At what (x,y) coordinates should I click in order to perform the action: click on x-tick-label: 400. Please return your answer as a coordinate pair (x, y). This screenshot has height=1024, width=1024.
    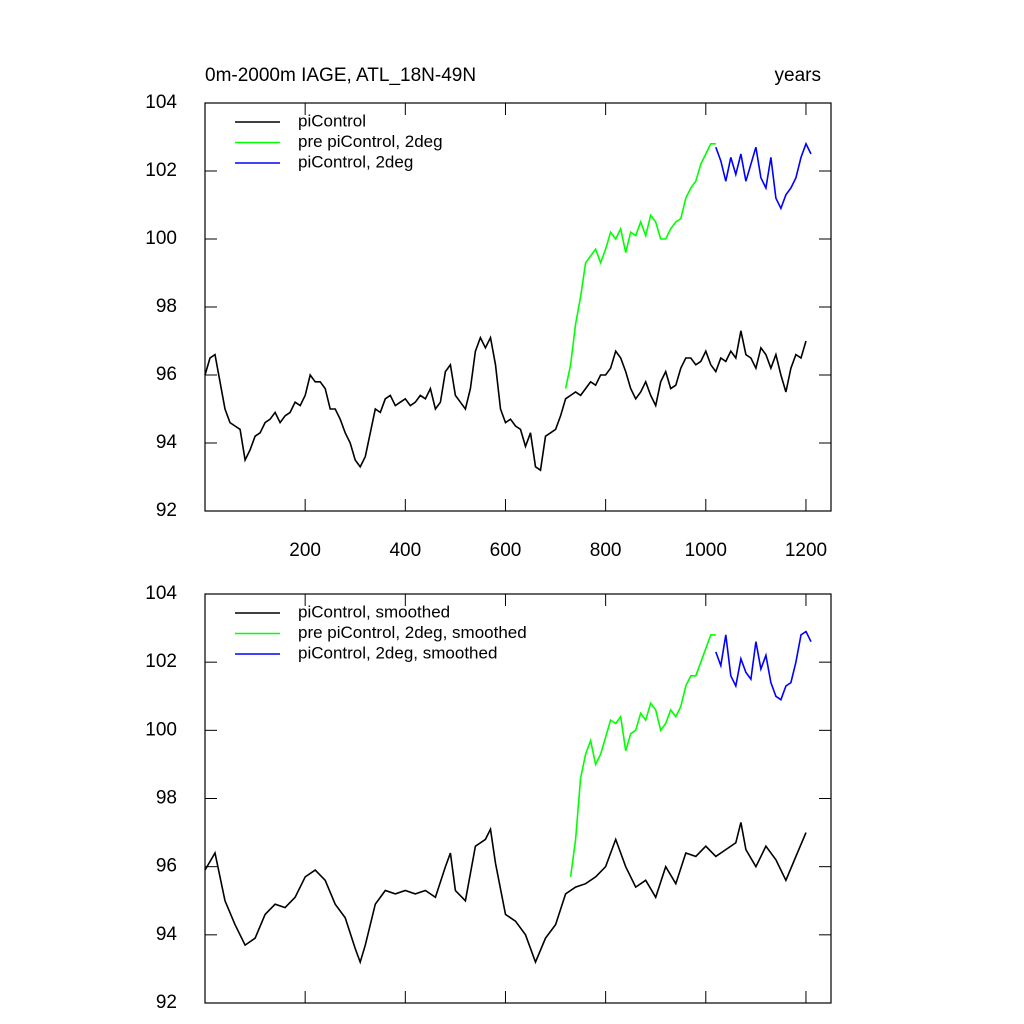
    Looking at the image, I should click on (405, 550).